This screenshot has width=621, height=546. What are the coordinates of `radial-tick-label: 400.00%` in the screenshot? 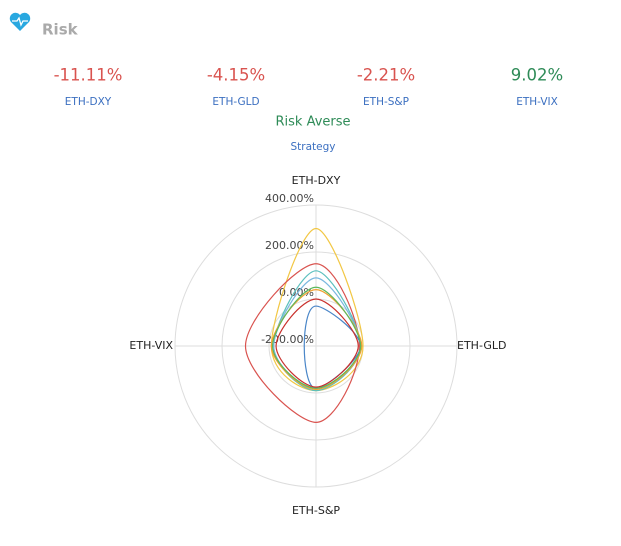 It's located at (289, 198).